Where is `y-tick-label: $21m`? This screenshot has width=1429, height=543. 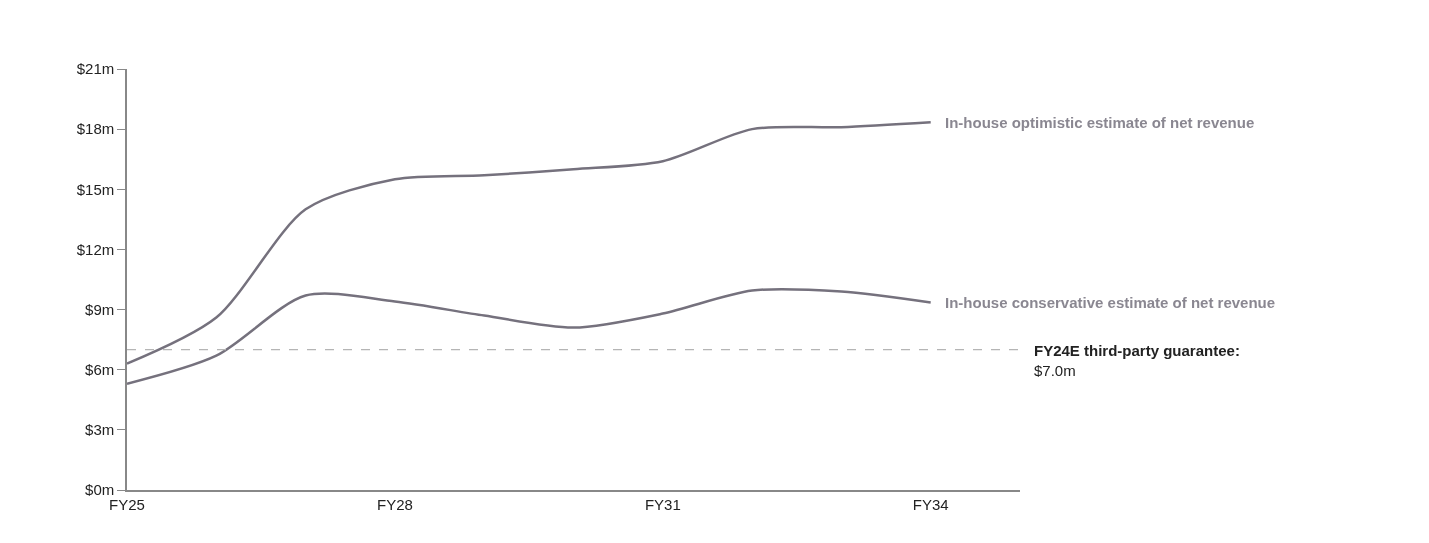 y-tick-label: $21m is located at coordinates (95, 69).